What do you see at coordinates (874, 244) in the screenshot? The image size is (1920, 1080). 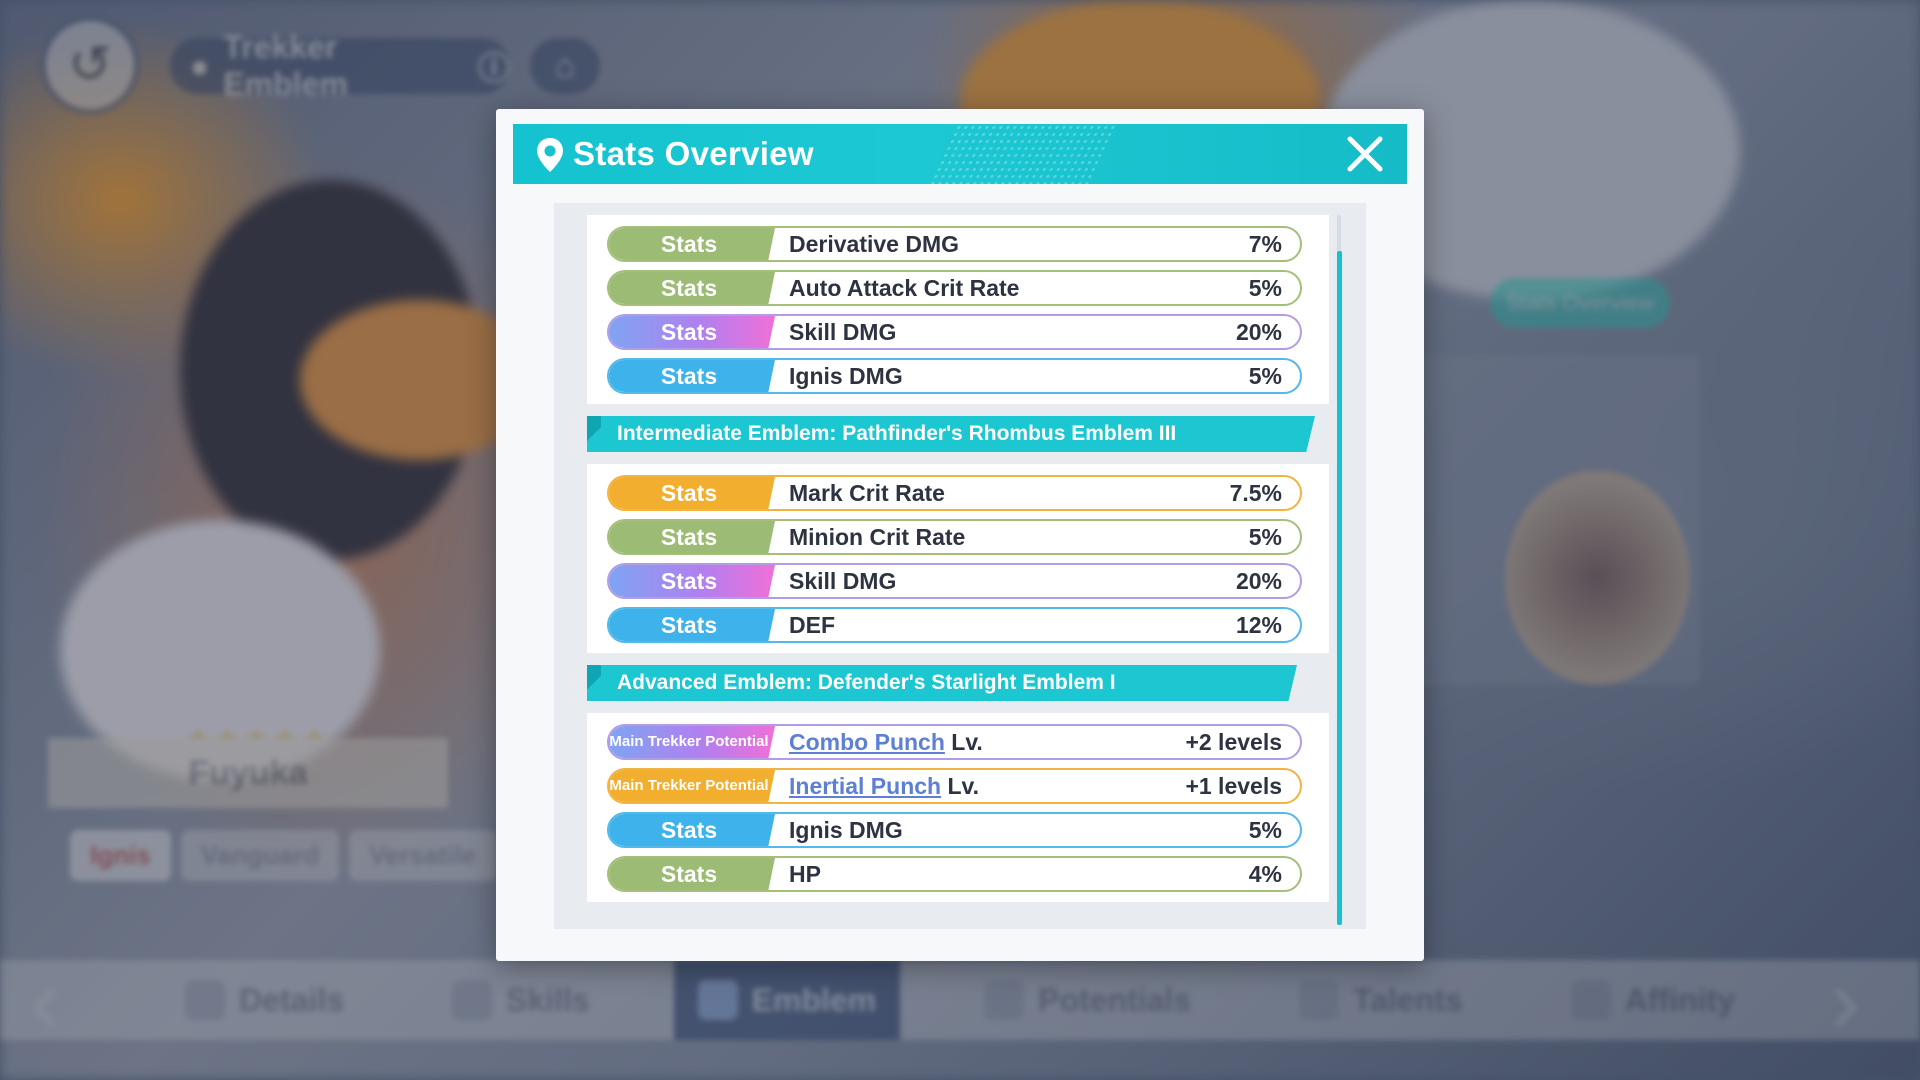 I see `stat-label: Derivative DMG` at bounding box center [874, 244].